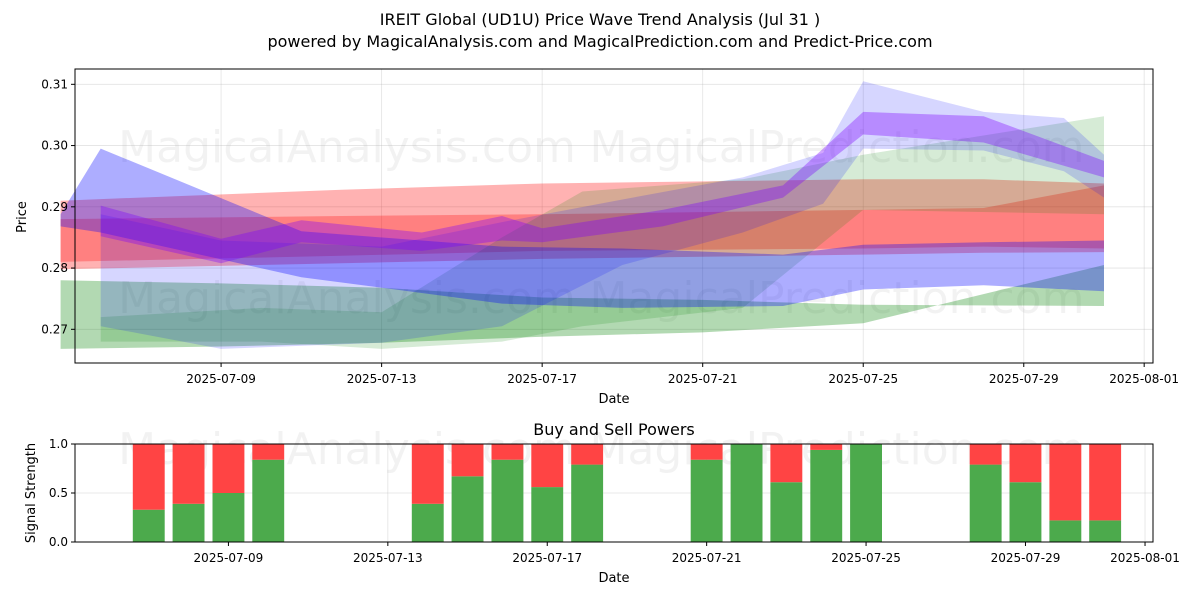 The height and width of the screenshot is (600, 1200). What do you see at coordinates (707, 558) in the screenshot?
I see `signal-x-tick-label: 2025-07-21` at bounding box center [707, 558].